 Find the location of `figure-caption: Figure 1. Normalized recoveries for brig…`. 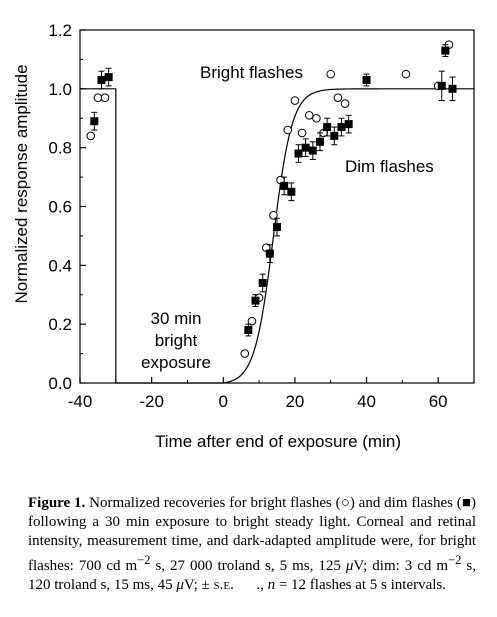

figure-caption: Figure 1. Normalized recoveries for brig… is located at coordinates (252, 544).